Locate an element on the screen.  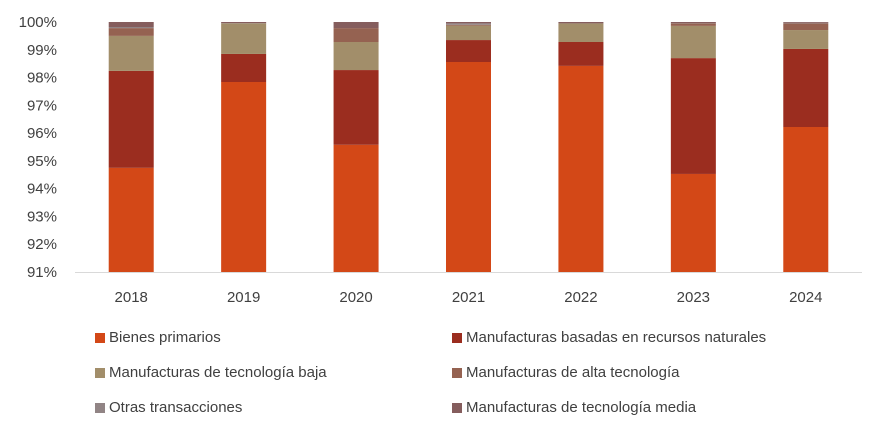
legend-label: Manufacturas de alta tecnología is located at coordinates (573, 372).